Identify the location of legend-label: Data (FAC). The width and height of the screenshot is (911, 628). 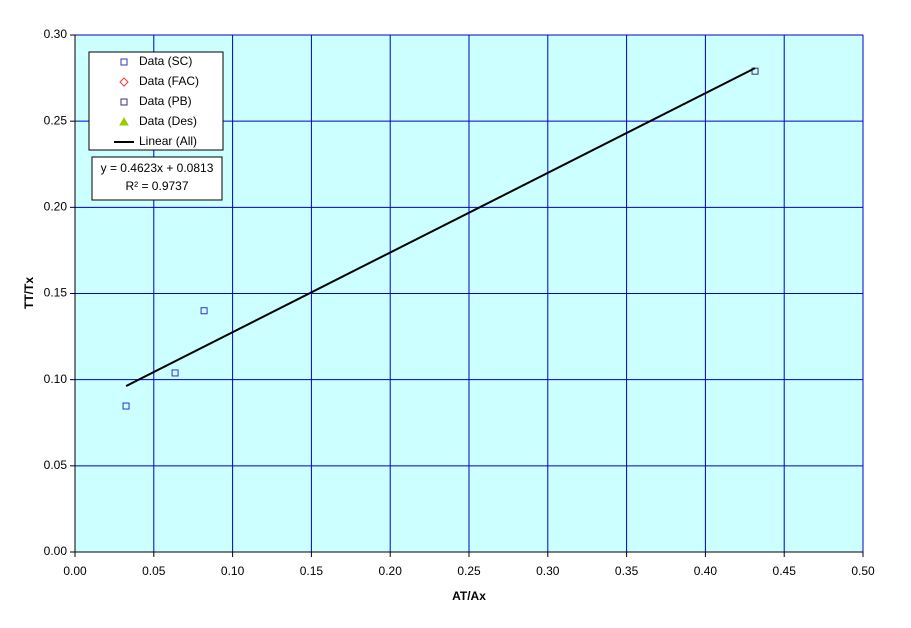
(169, 81).